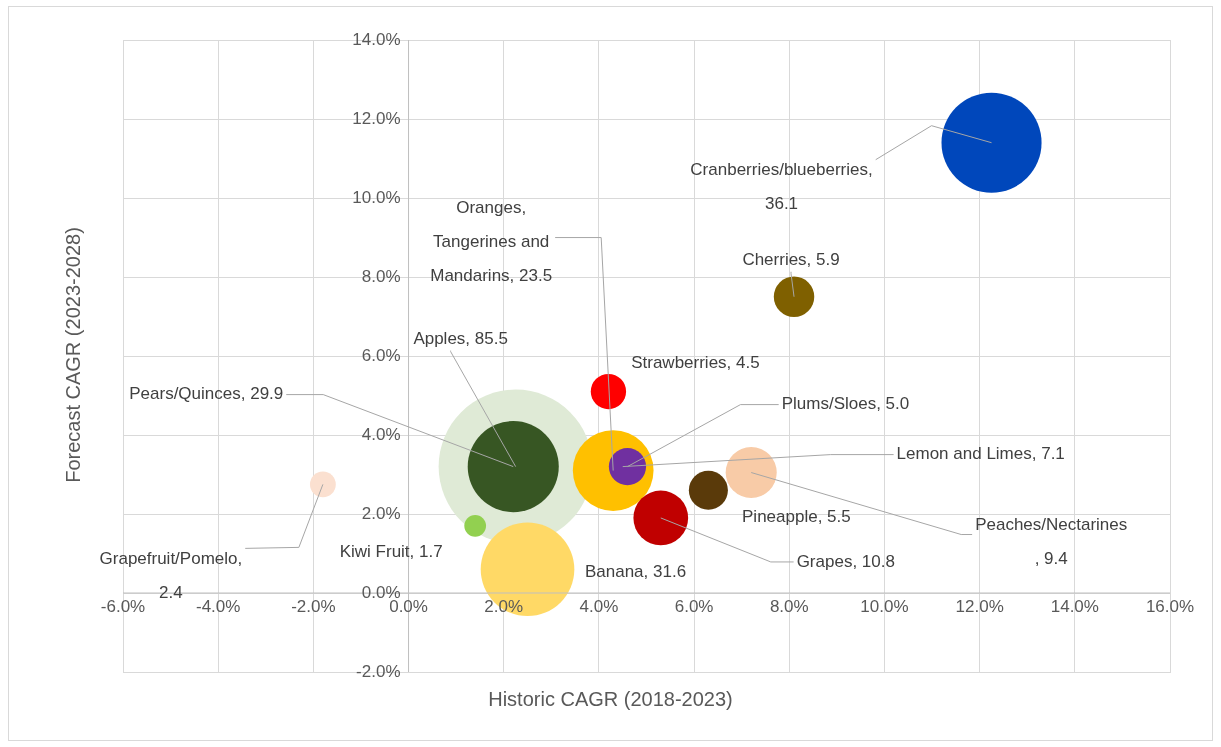 This screenshot has width=1221, height=747. I want to click on data-label: Kiwi Fruit, 1.7, so click(391, 551).